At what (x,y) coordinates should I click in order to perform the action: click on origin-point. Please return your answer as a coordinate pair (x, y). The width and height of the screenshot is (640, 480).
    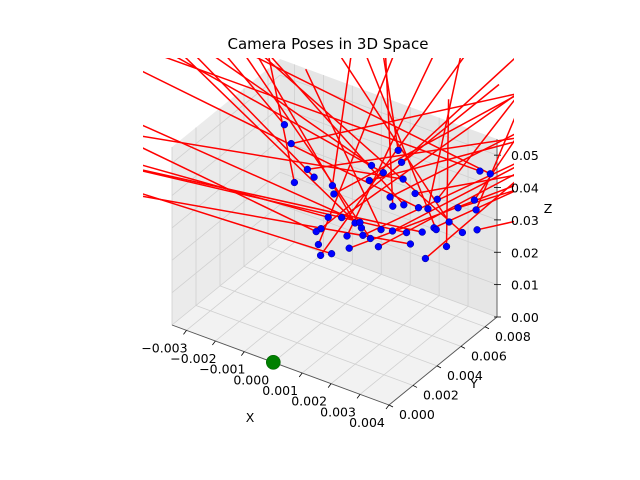
    Looking at the image, I should click on (273, 362).